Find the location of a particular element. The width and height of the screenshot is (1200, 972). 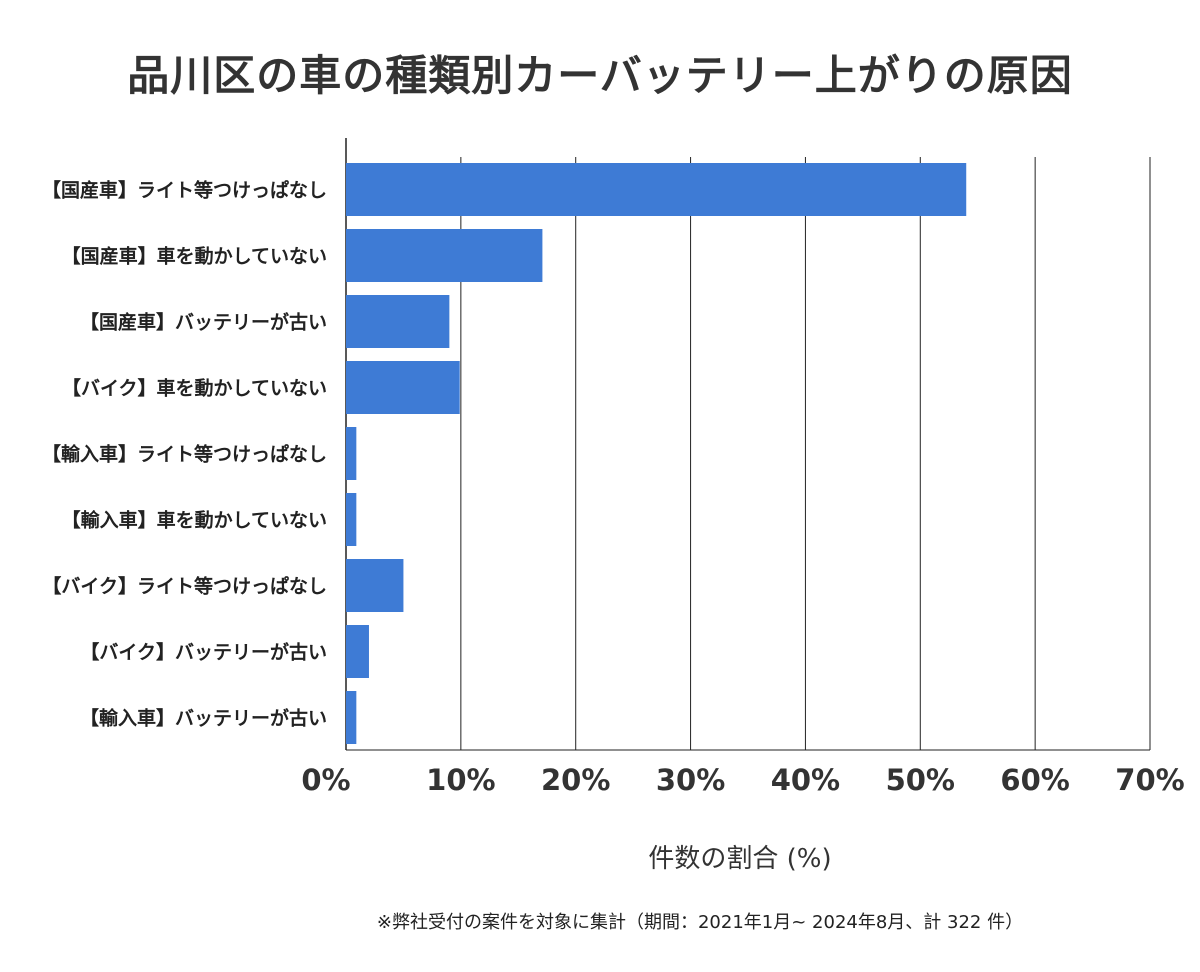

category-label: 【国産車】バッテリーが古い is located at coordinates (203, 322).